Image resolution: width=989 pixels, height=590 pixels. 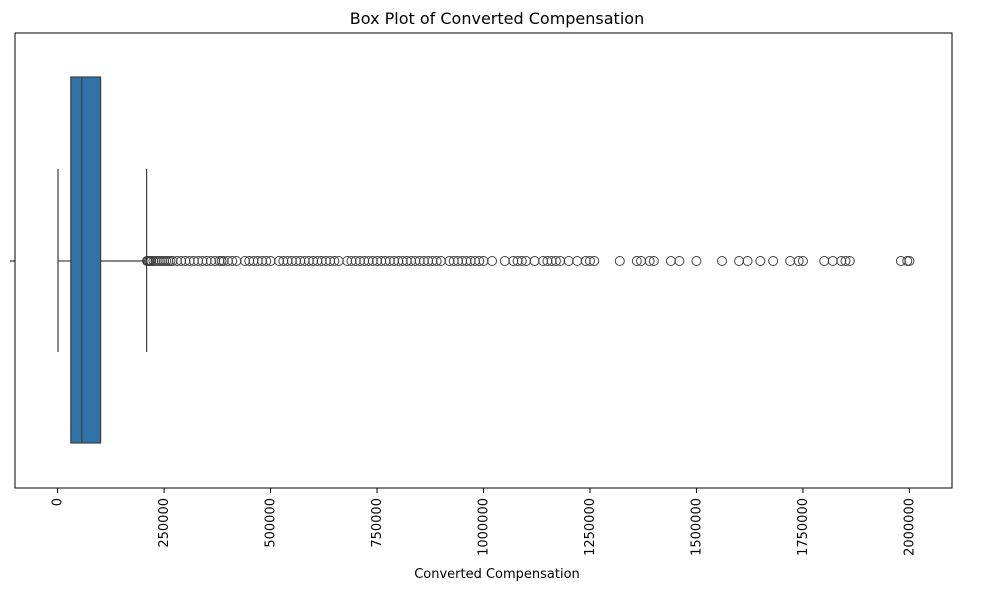 I want to click on box-group, so click(x=102, y=260).